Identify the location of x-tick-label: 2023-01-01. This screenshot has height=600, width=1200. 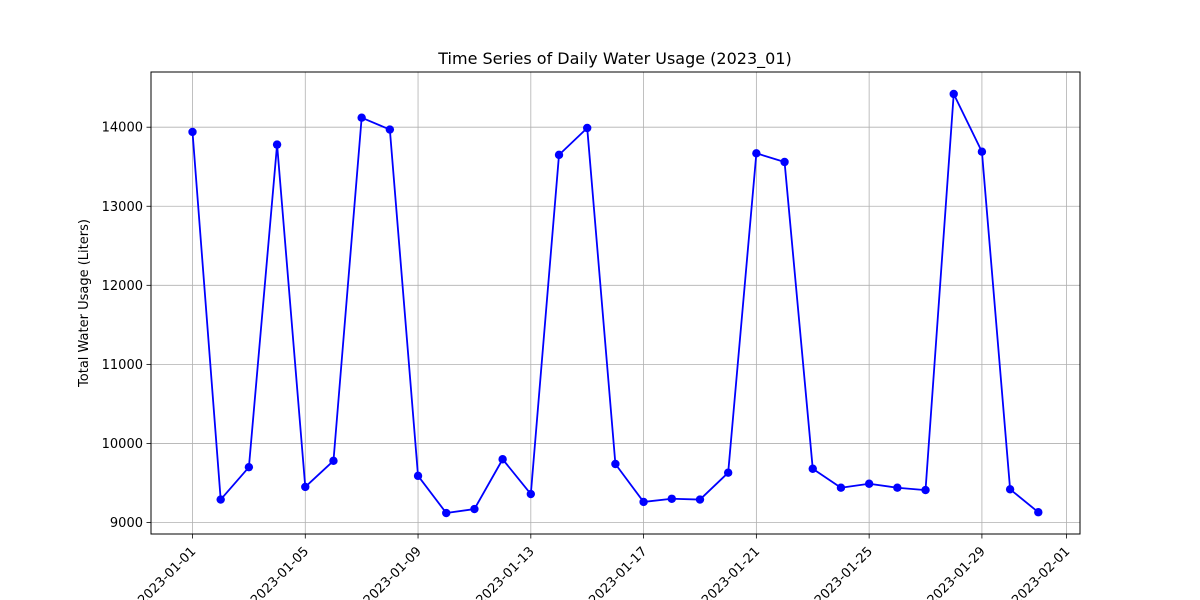
(167, 572).